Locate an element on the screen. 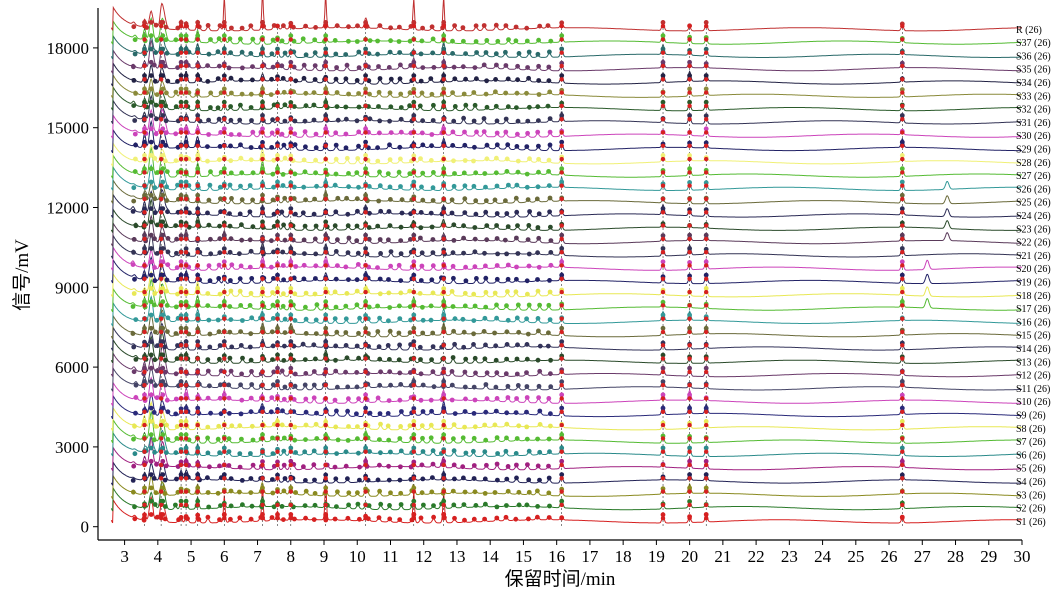 This screenshot has height=591, width=1052. y-tick-label: 3000 is located at coordinates (72, 447).